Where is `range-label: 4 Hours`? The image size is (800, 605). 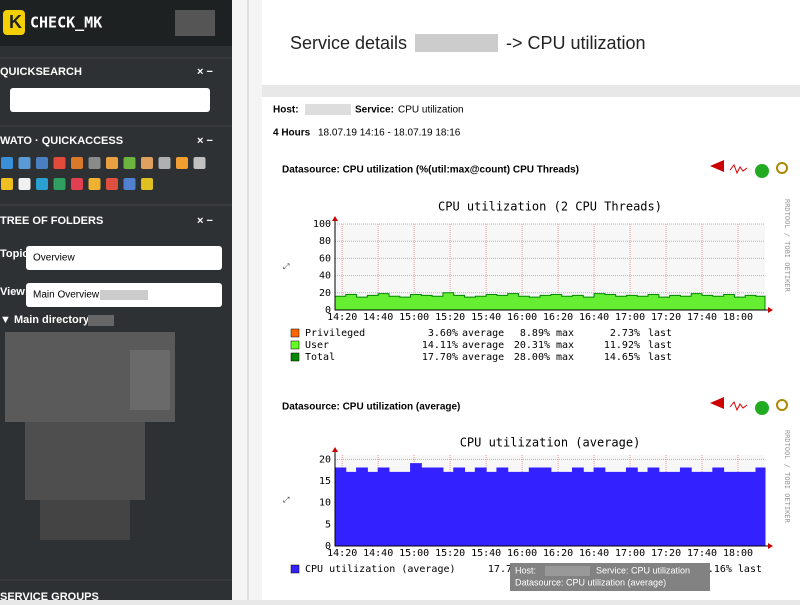
range-label: 4 Hours is located at coordinates (292, 133).